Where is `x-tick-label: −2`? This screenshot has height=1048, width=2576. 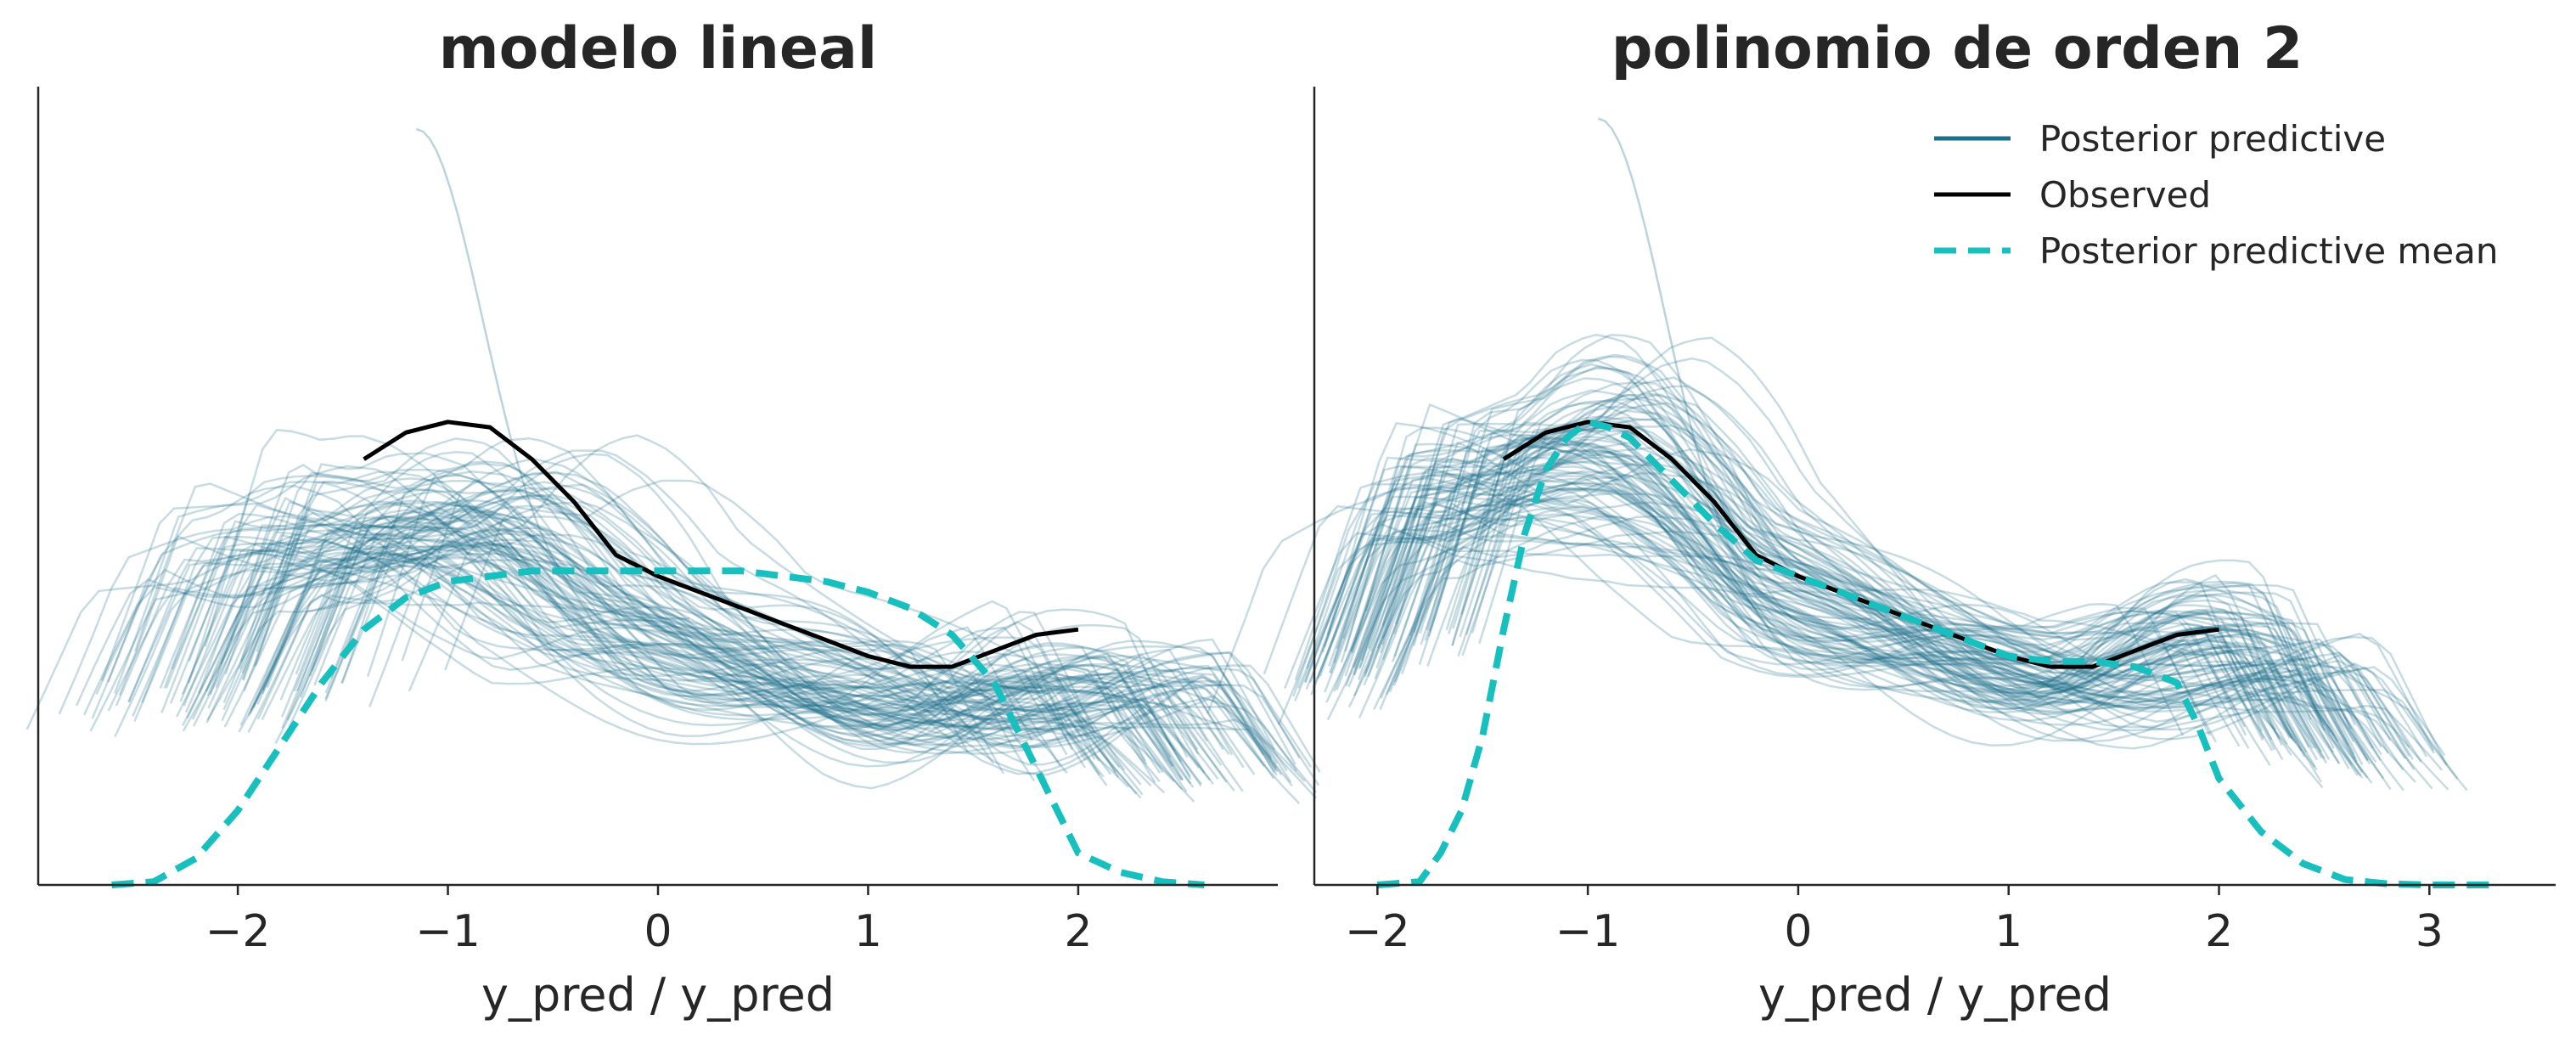
x-tick-label: −2 is located at coordinates (1377, 931).